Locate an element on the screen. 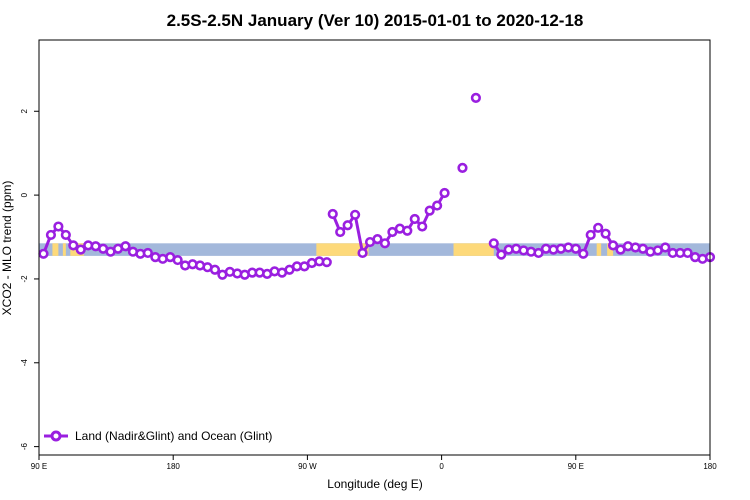 Image resolution: width=750 pixels, height=500 pixels. x-axis-label: Longitude (deg E) is located at coordinates (374, 484).